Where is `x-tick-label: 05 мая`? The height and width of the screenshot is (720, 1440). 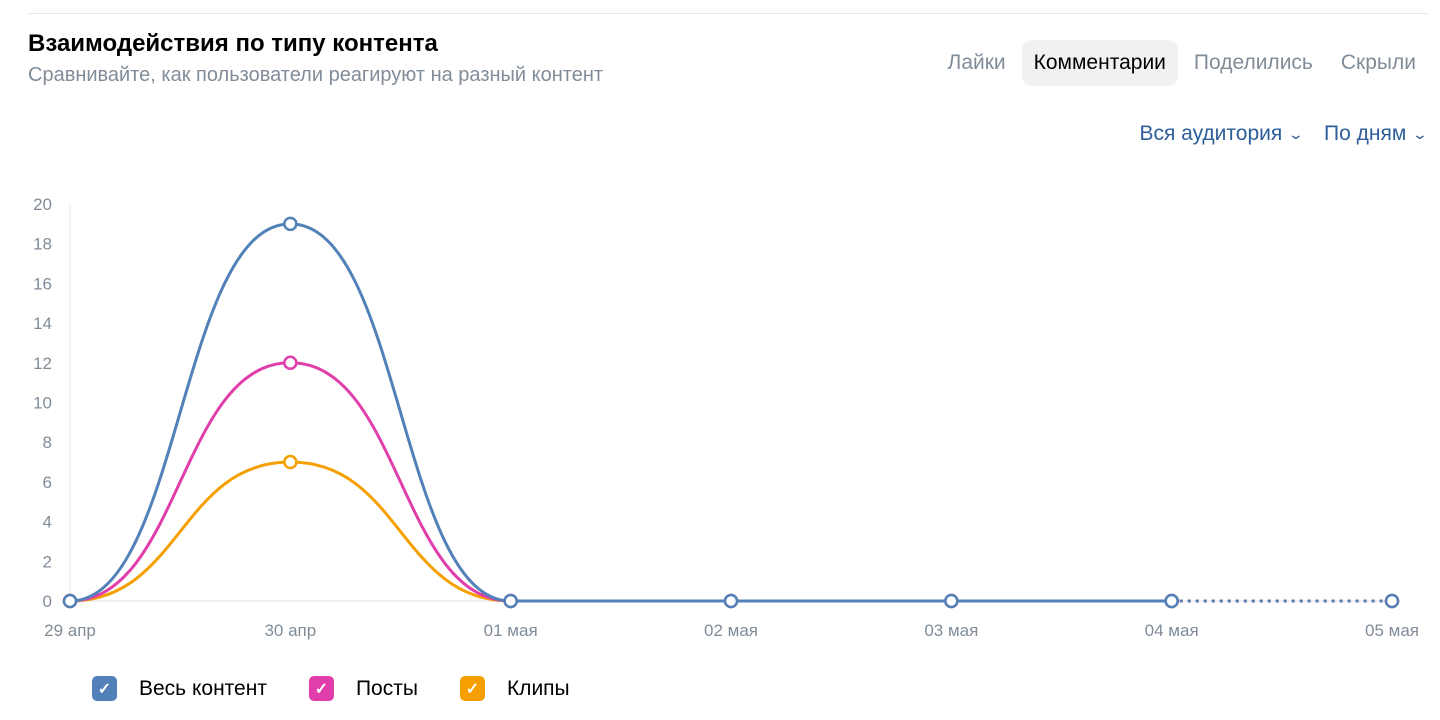 x-tick-label: 05 мая is located at coordinates (1392, 630).